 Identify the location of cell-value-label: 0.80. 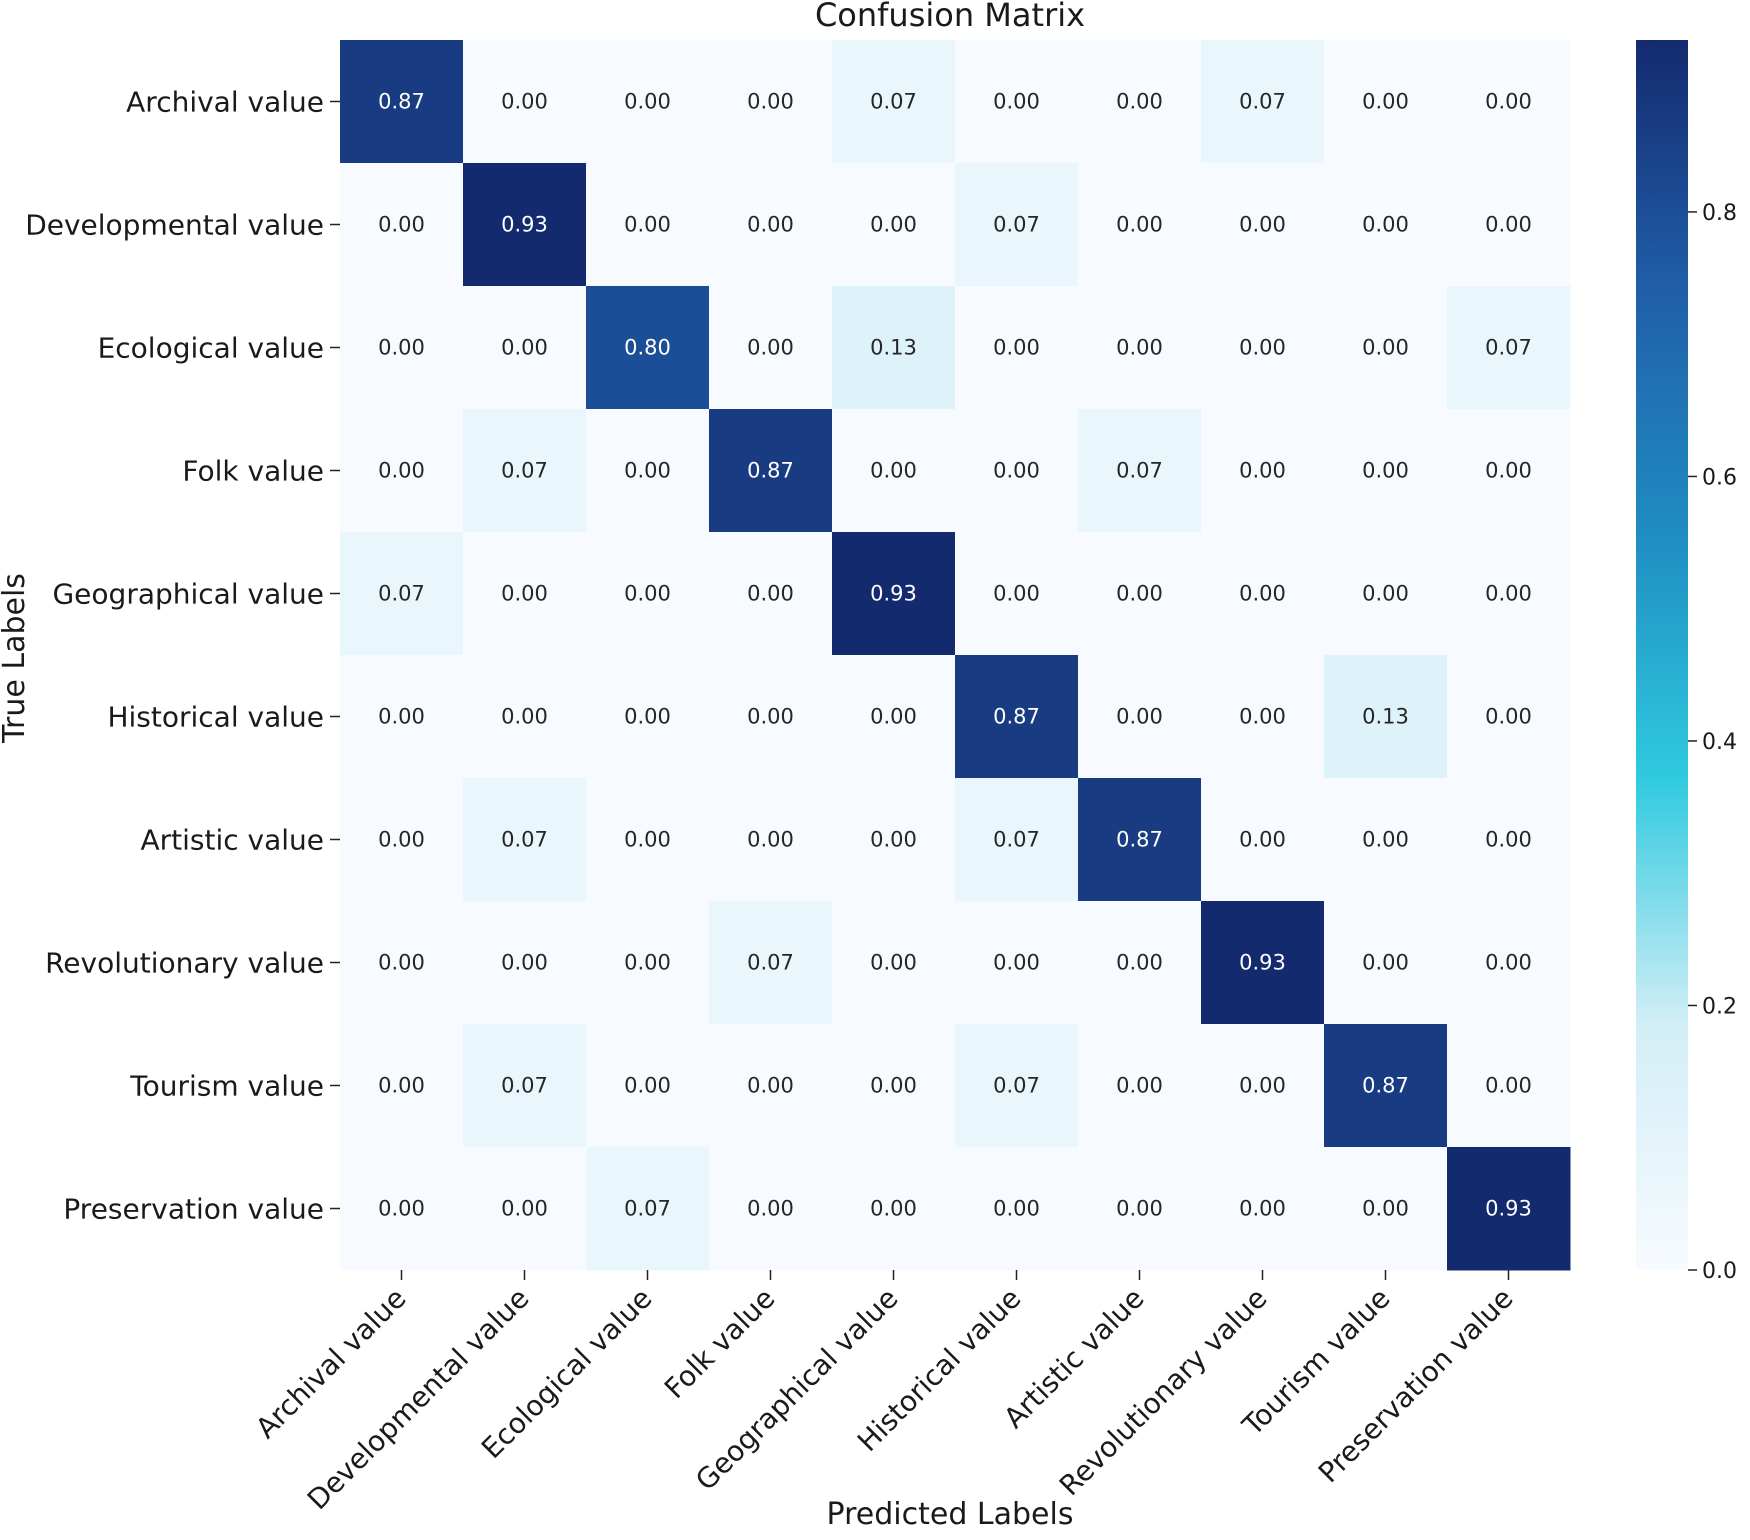
(647, 348).